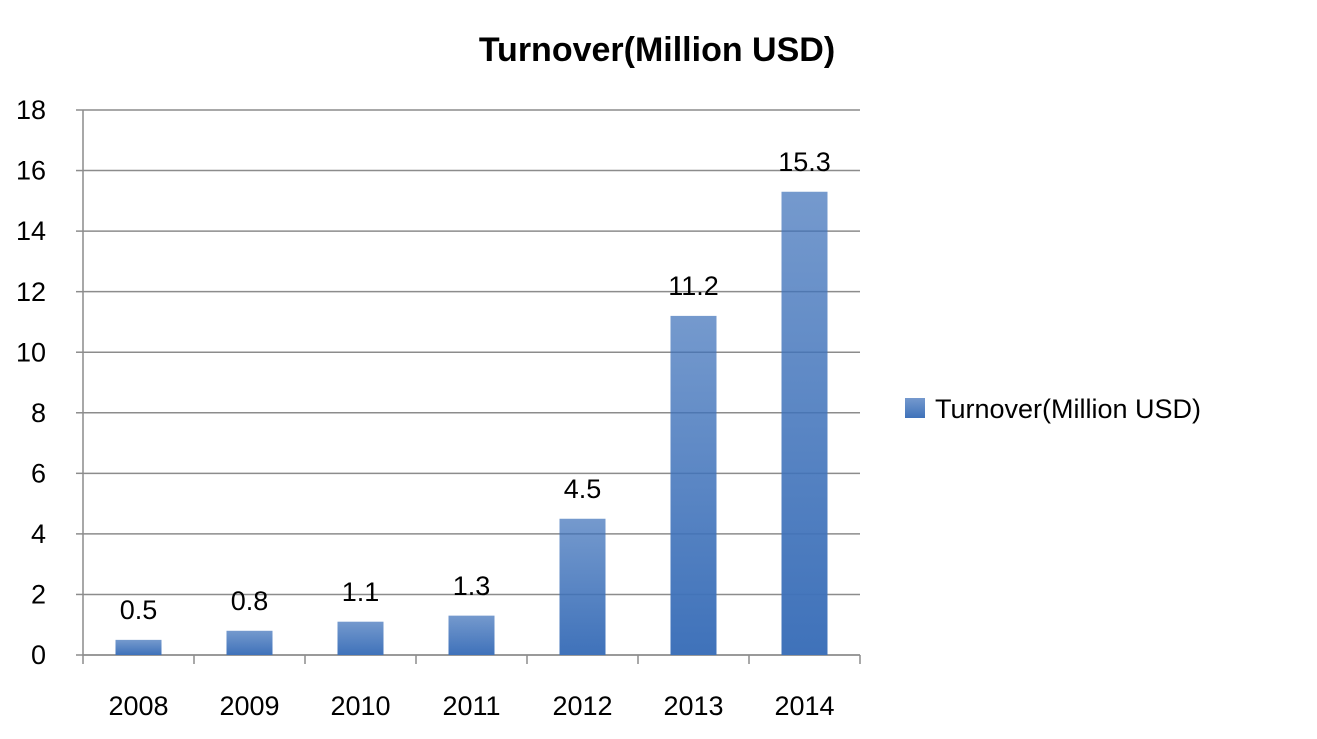 The image size is (1317, 739). What do you see at coordinates (472, 586) in the screenshot?
I see `data-label: 1.3` at bounding box center [472, 586].